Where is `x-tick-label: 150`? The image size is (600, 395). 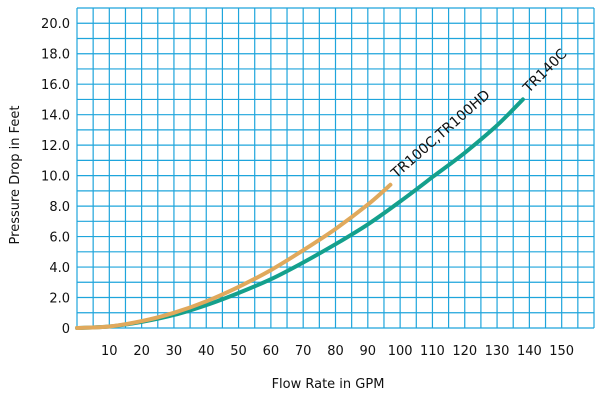
x-tick-label: 150 is located at coordinates (561, 351).